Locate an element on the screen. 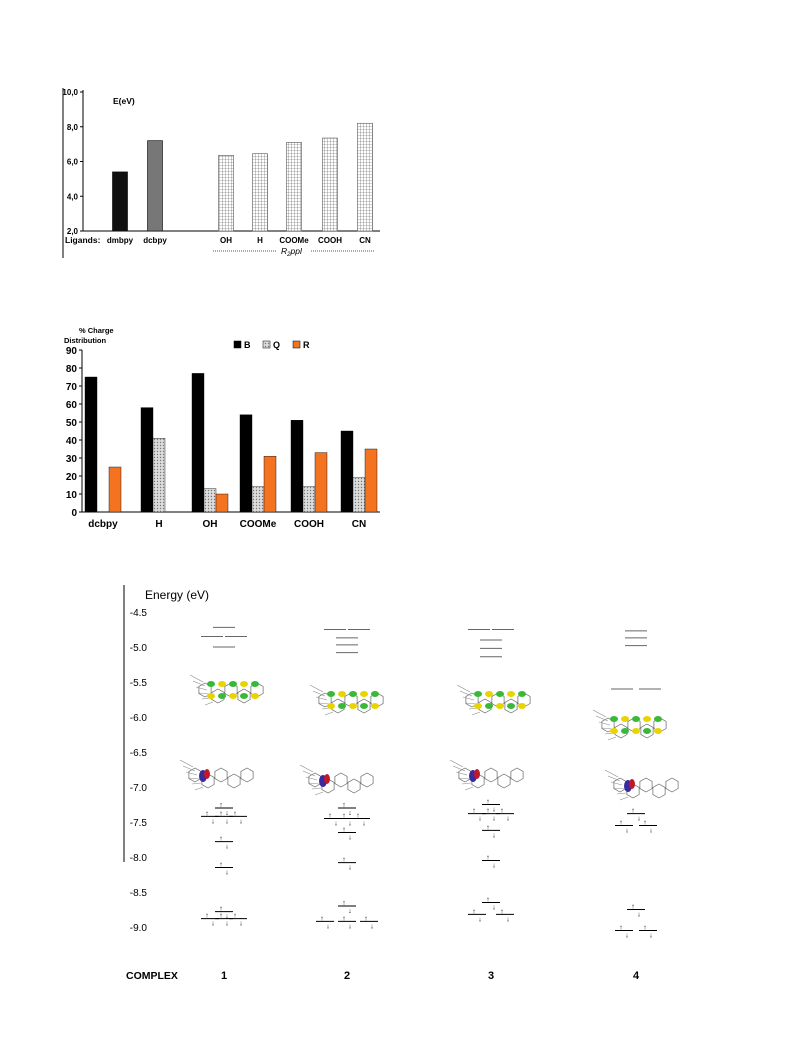 This screenshot has height=1057, width=793. complex-label: 2 is located at coordinates (347, 976).